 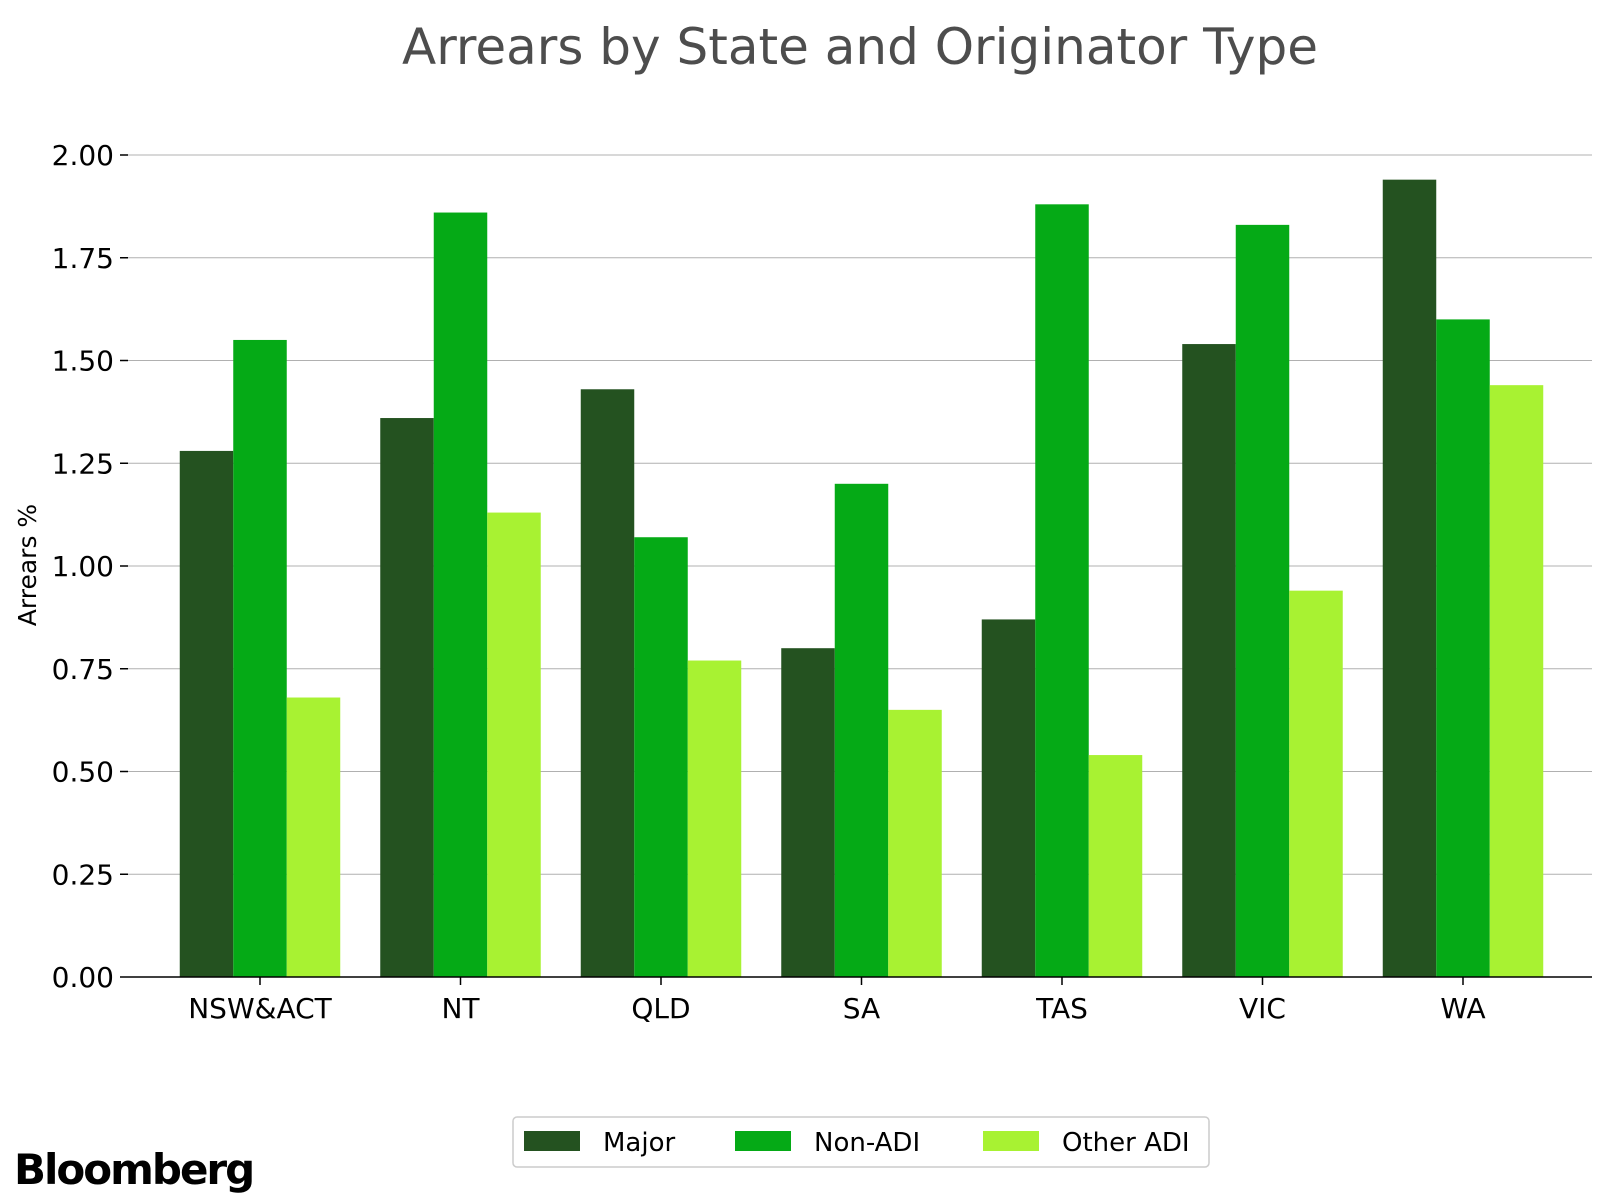 I want to click on bar-major-tas, so click(x=1008, y=798).